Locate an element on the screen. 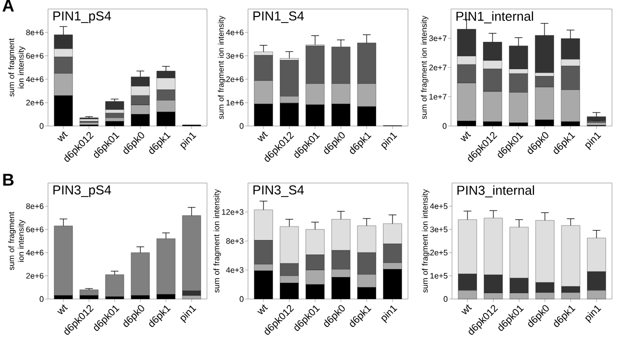  chart-title: PIN3_internal is located at coordinates (495, 191).